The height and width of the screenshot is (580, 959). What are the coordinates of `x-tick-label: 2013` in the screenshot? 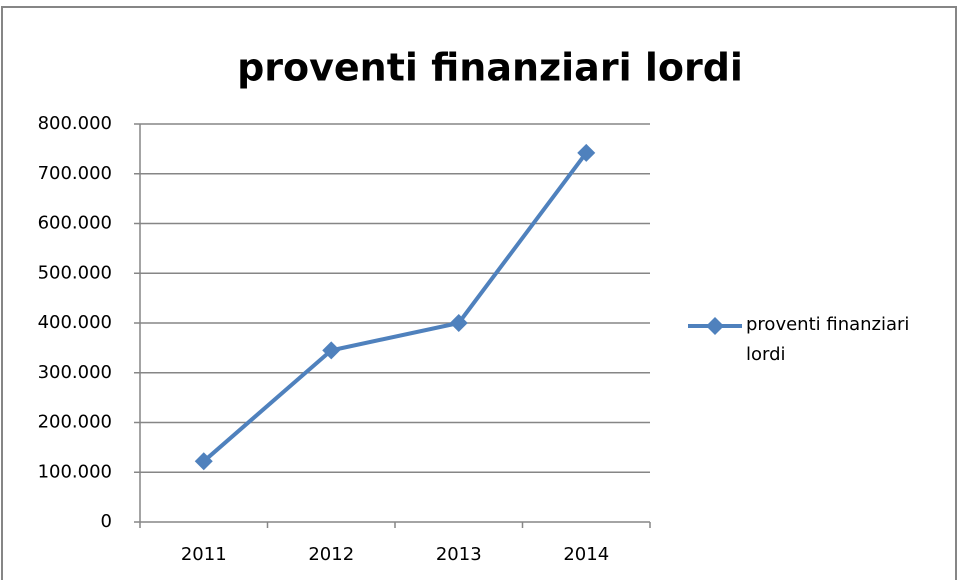 It's located at (459, 554).